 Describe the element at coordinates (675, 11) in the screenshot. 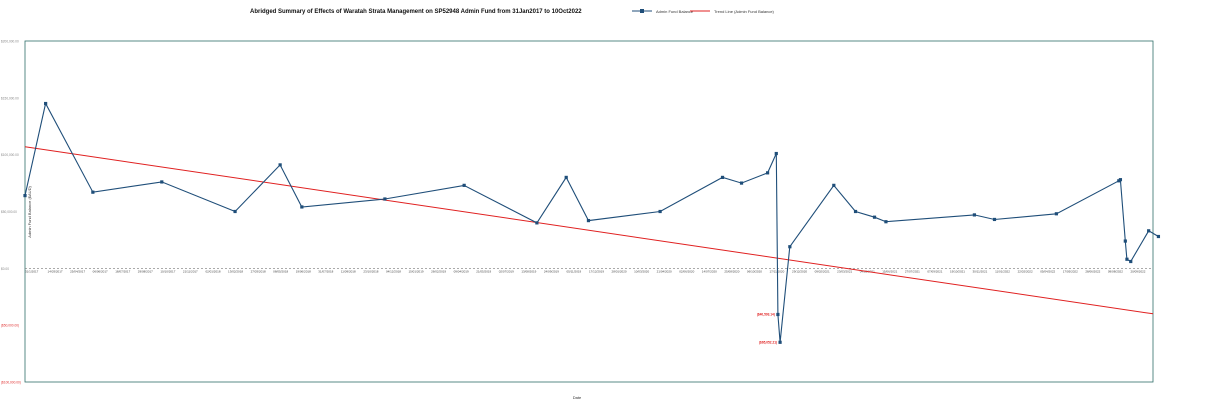

I see `legend-label-admin-fund: Admin Fund Balance` at that location.